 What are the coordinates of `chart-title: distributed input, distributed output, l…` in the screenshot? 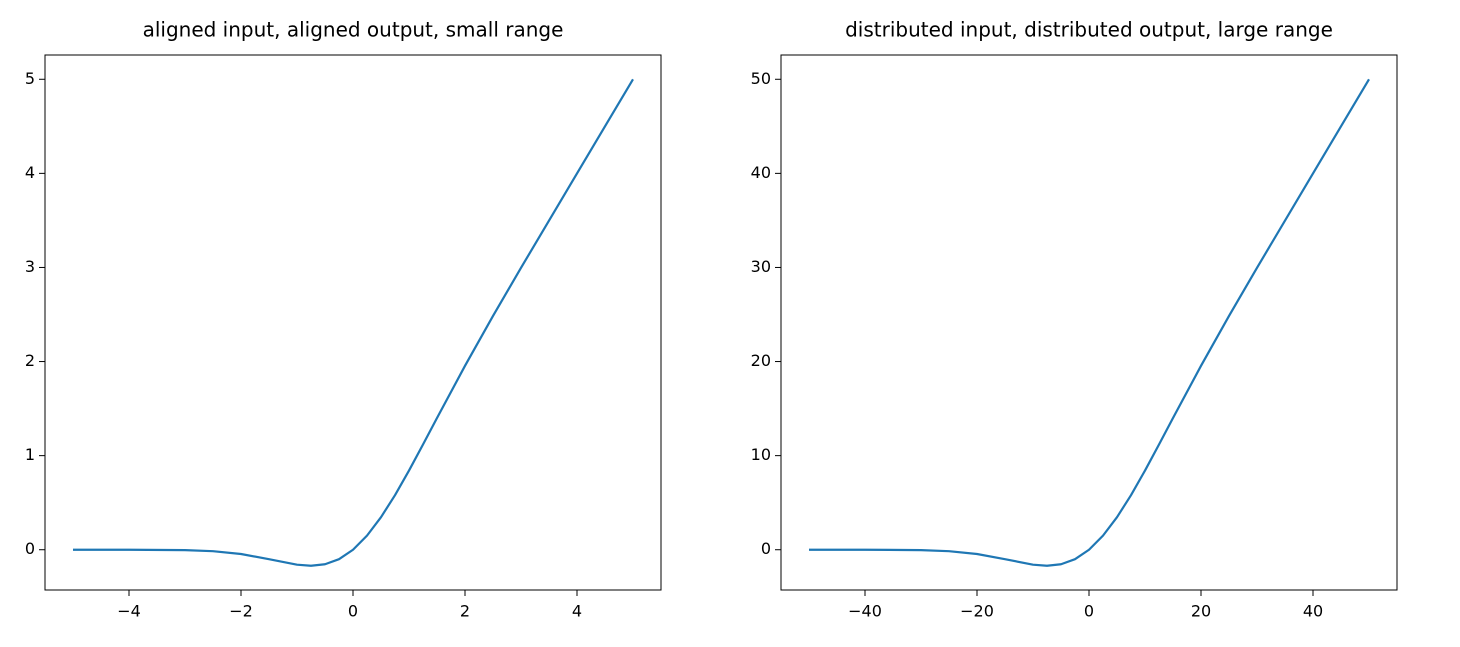 It's located at (1089, 30).